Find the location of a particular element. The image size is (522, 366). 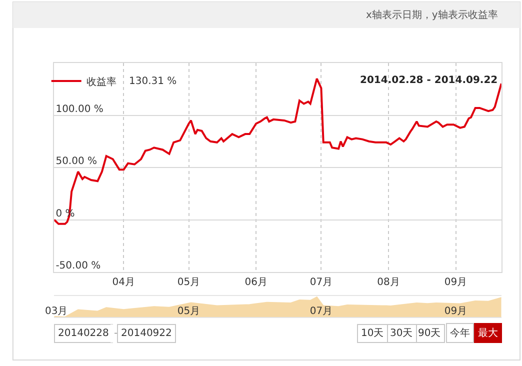

text: 最大 is located at coordinates (488, 333).